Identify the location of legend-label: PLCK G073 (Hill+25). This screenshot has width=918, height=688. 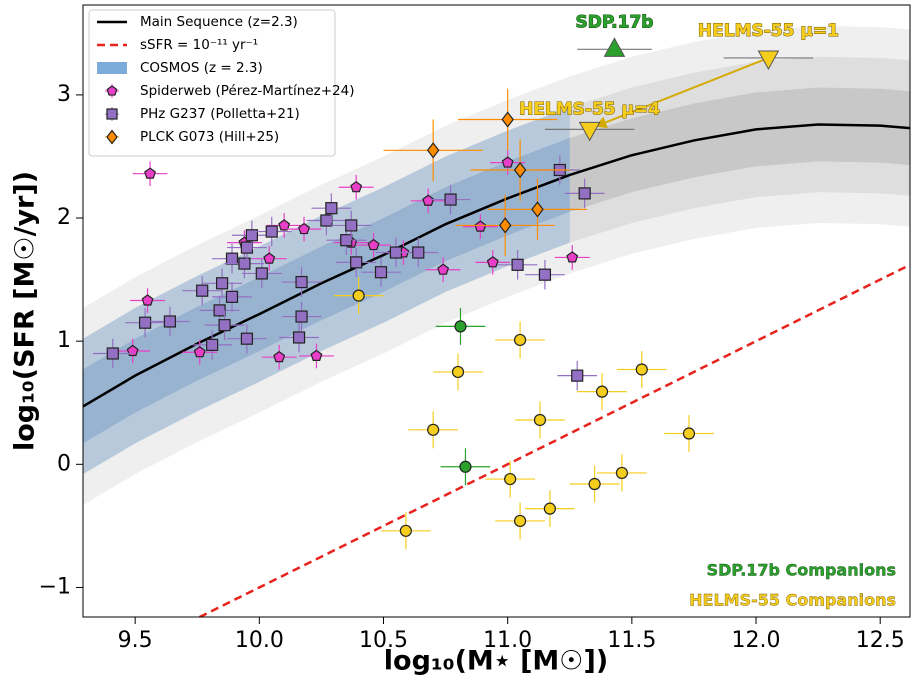
(209, 137).